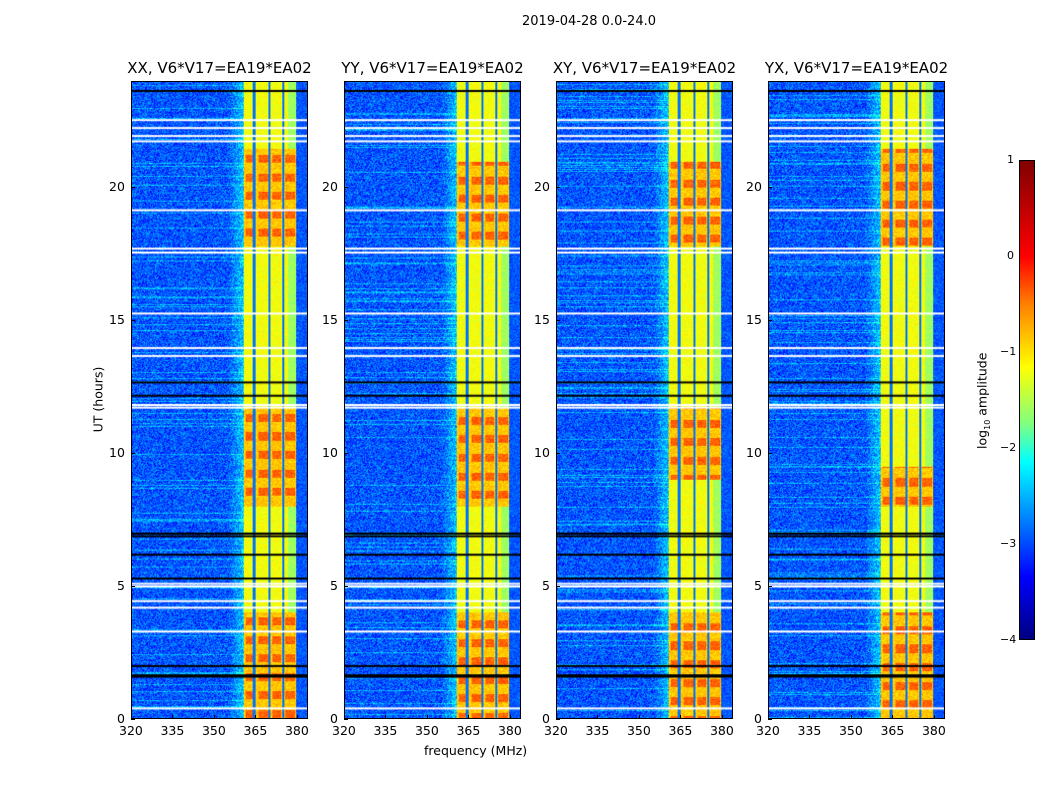 The width and height of the screenshot is (1050, 800). Describe the element at coordinates (476, 750) in the screenshot. I see `x-axis-label: frequency (MHz)` at that location.